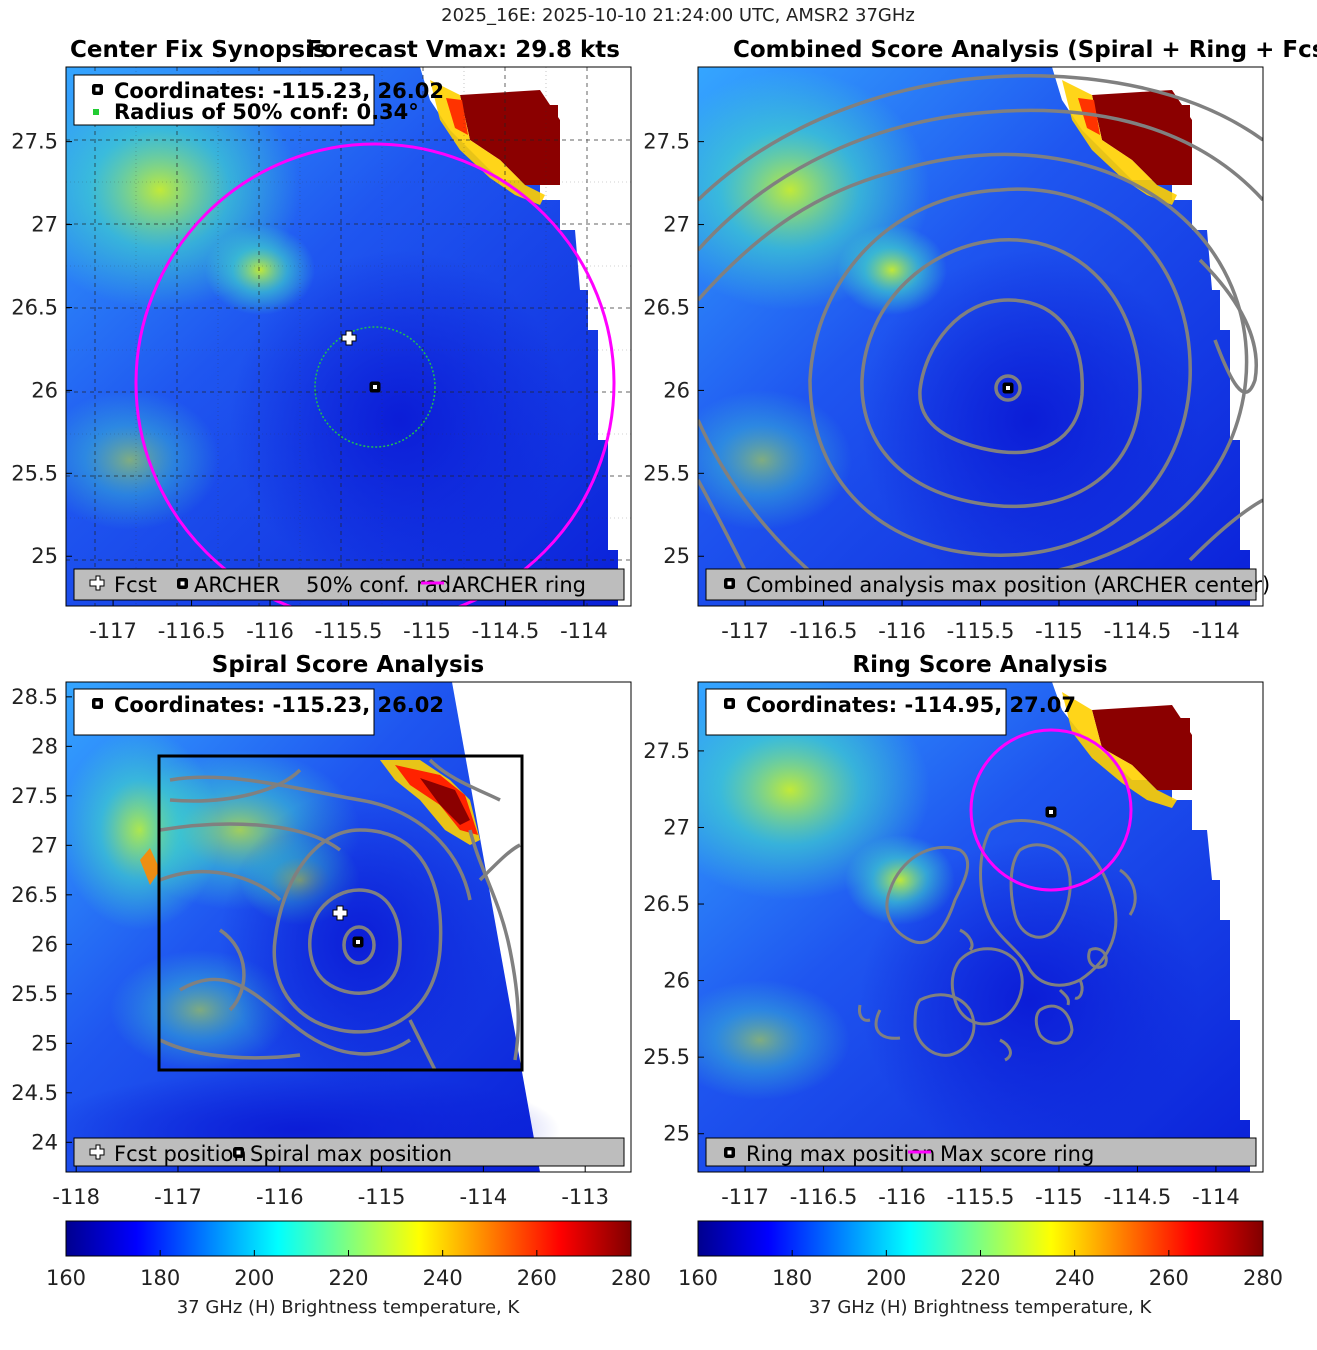 Image resolution: width=1317 pixels, height=1350 pixels. Describe the element at coordinates (160, 1278) in the screenshot. I see `colorbar-tick-label: 180` at that location.